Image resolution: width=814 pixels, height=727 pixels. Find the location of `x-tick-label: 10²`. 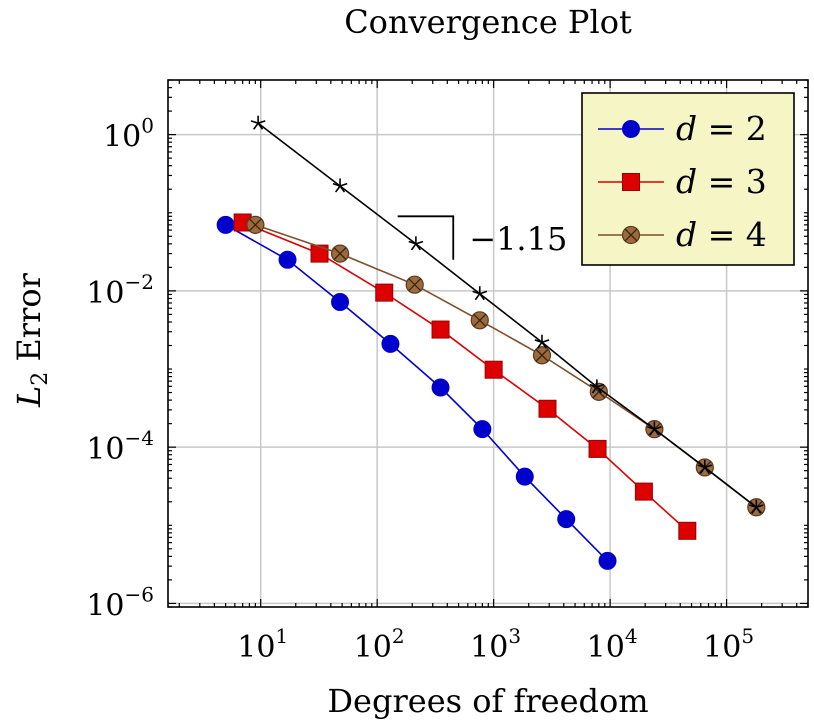

x-tick-label: 10² is located at coordinates (379, 644).